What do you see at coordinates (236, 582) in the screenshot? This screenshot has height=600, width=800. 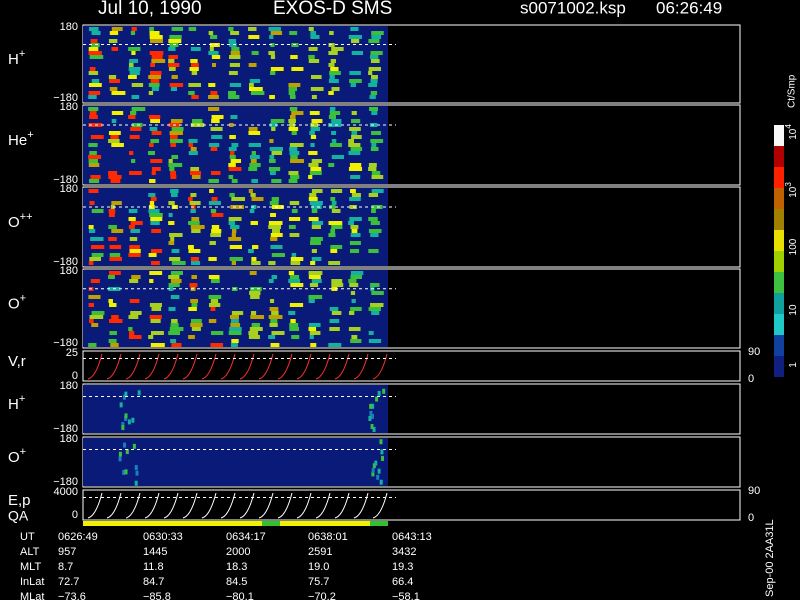 I see `footer-value: 84.5` at bounding box center [236, 582].